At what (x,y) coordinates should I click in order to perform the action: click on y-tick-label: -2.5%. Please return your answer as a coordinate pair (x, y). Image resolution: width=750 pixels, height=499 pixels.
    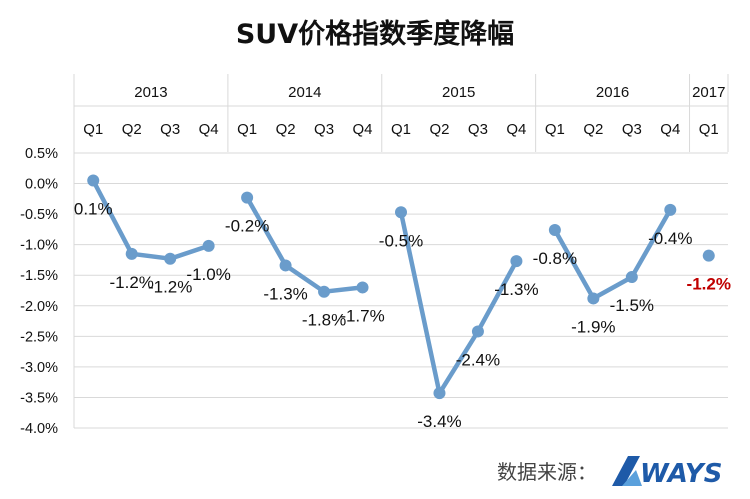
    Looking at the image, I should click on (39, 337).